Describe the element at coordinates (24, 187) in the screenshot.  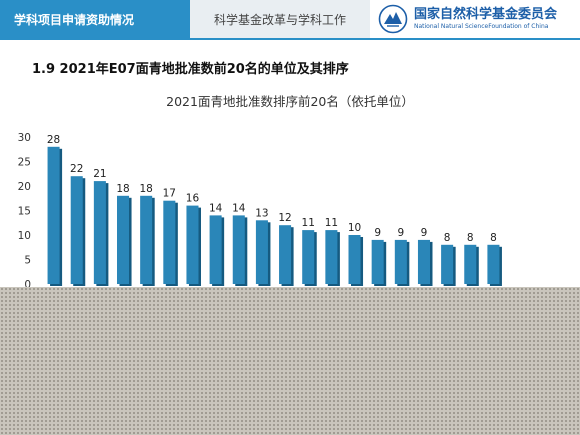
I see `y-tick-label: 20` at that location.